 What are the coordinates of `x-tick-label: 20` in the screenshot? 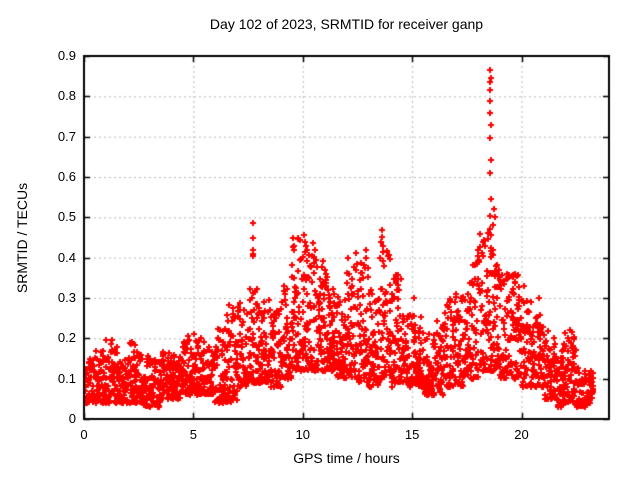 It's located at (521, 434).